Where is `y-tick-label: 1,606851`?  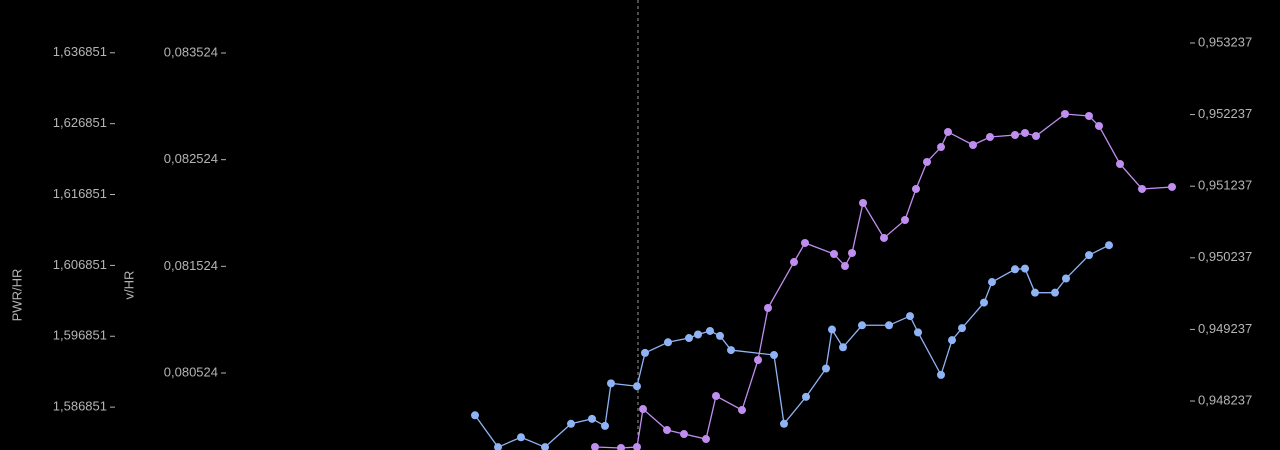 y-tick-label: 1,606851 is located at coordinates (80, 264).